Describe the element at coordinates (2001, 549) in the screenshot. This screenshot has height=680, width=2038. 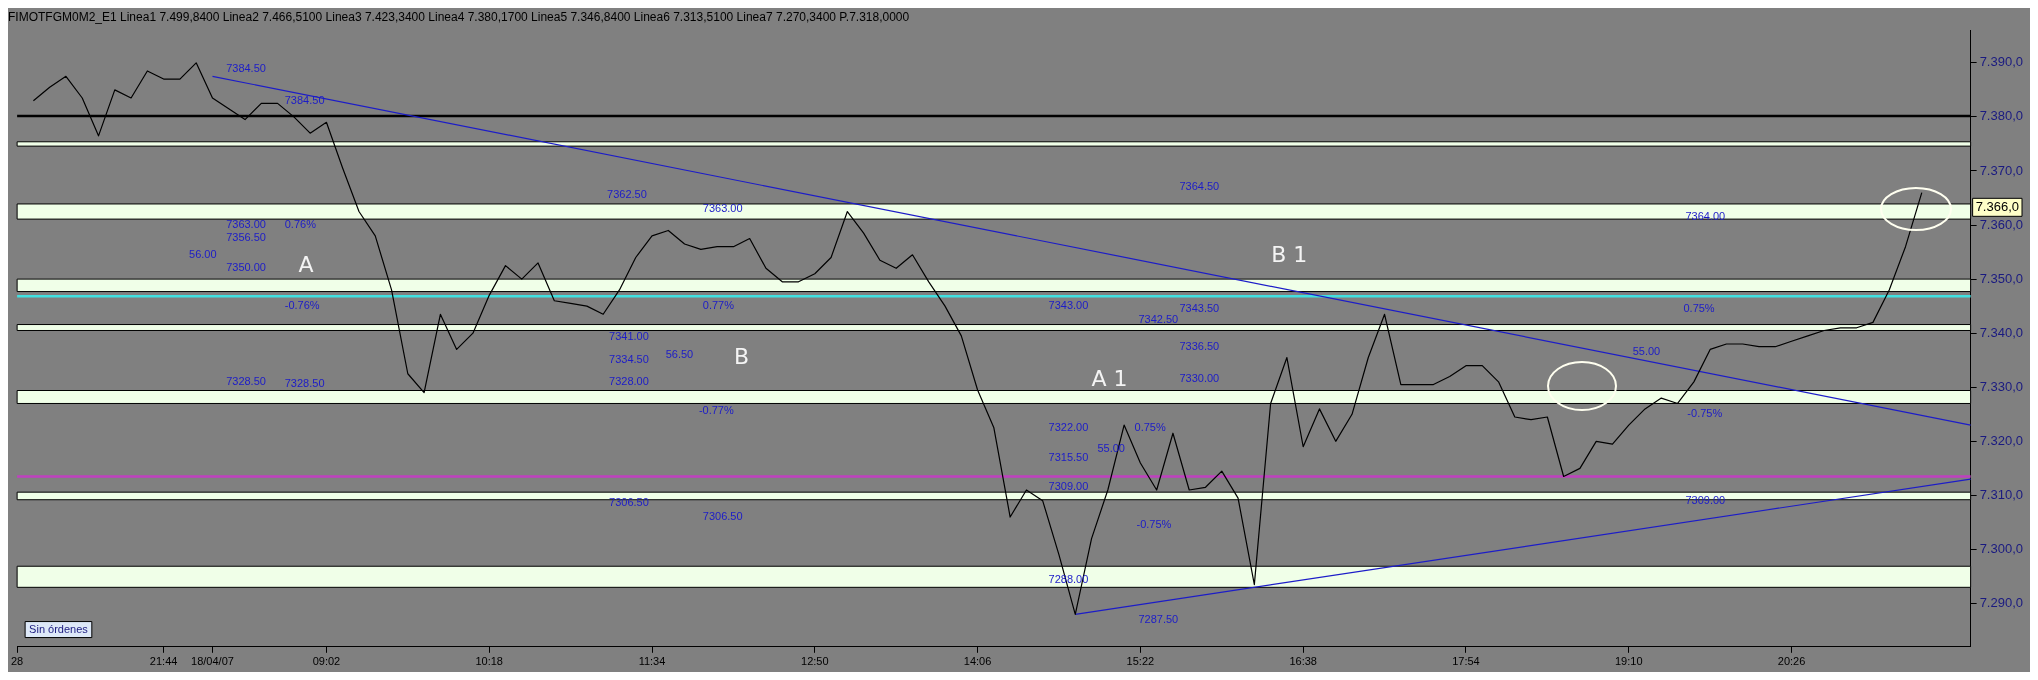
I see `y-tick-label: 7.300,0` at that location.